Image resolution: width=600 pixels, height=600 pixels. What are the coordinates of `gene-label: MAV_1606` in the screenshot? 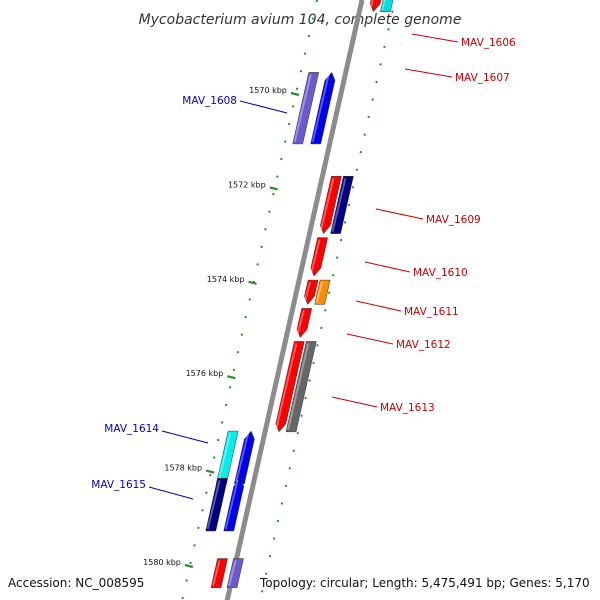 It's located at (488, 43).